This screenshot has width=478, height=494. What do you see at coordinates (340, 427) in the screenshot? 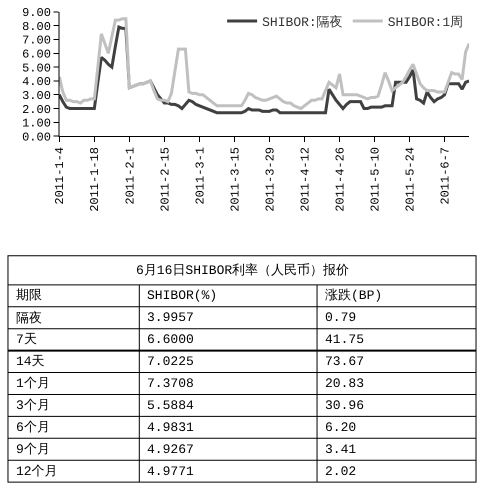
I see `text: 6.20` at bounding box center [340, 427].